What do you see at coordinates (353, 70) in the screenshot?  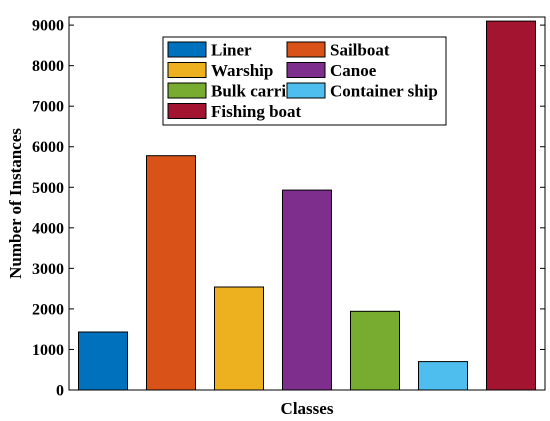 I see `legend-label: Canoe` at bounding box center [353, 70].